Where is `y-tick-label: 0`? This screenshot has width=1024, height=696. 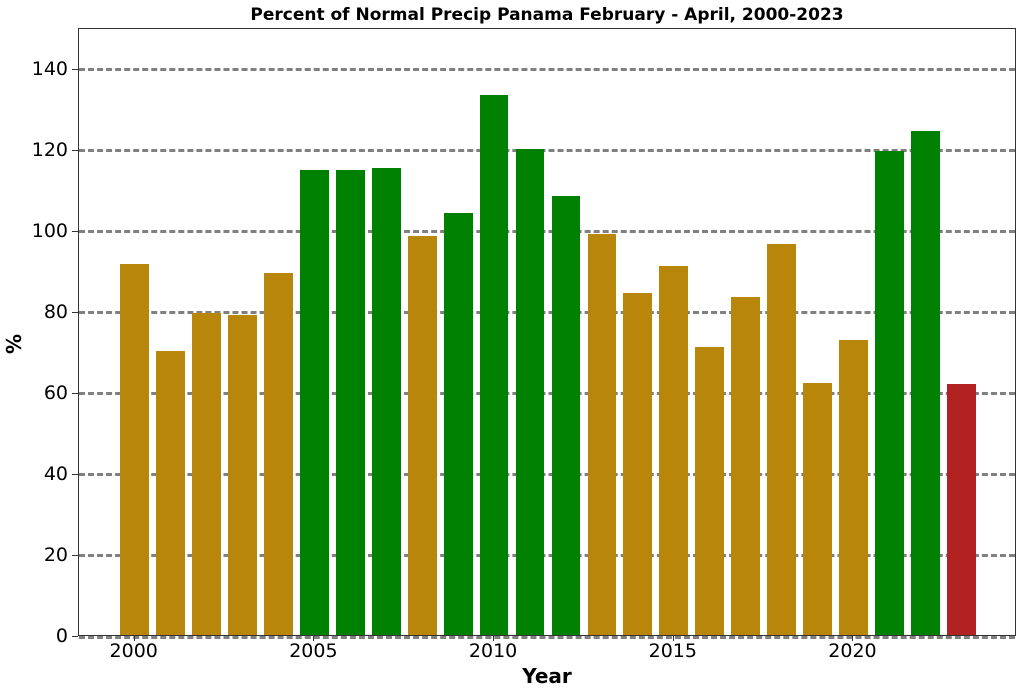
y-tick-label: 0 is located at coordinates (61, 636).